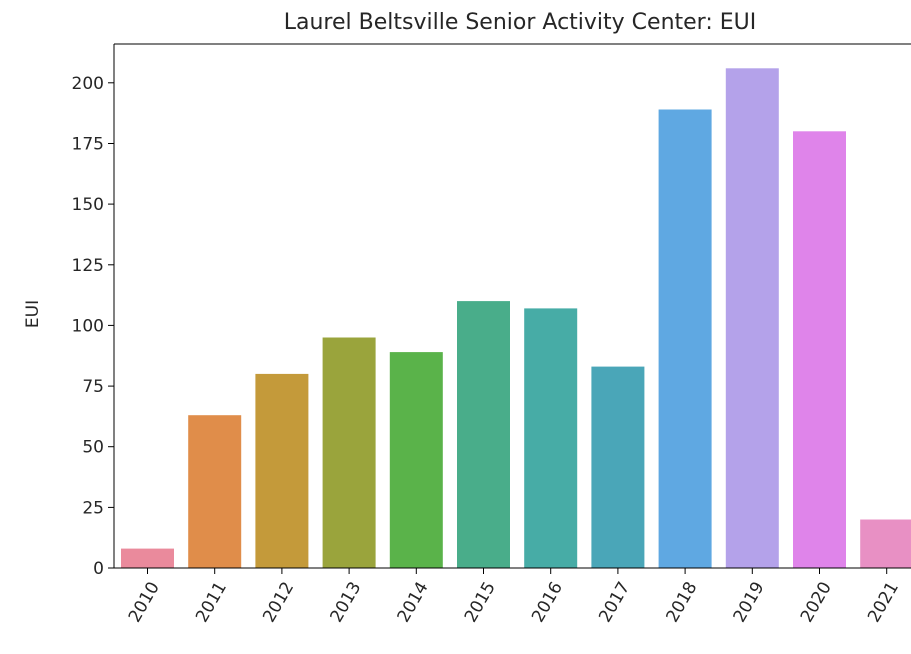 This screenshot has height=654, width=911. What do you see at coordinates (483, 434) in the screenshot?
I see `bar-2015` at bounding box center [483, 434].